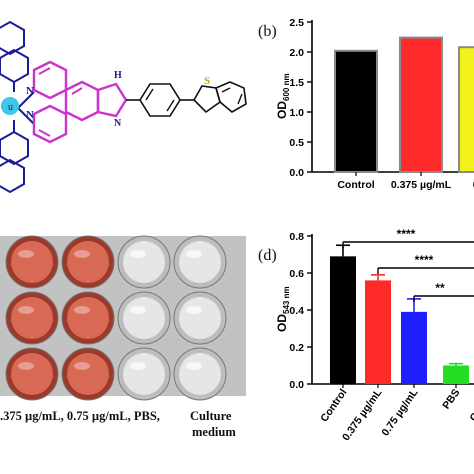  Describe the element at coordinates (50, 80) in the screenshot. I see `phen-ring-left-top` at that location.